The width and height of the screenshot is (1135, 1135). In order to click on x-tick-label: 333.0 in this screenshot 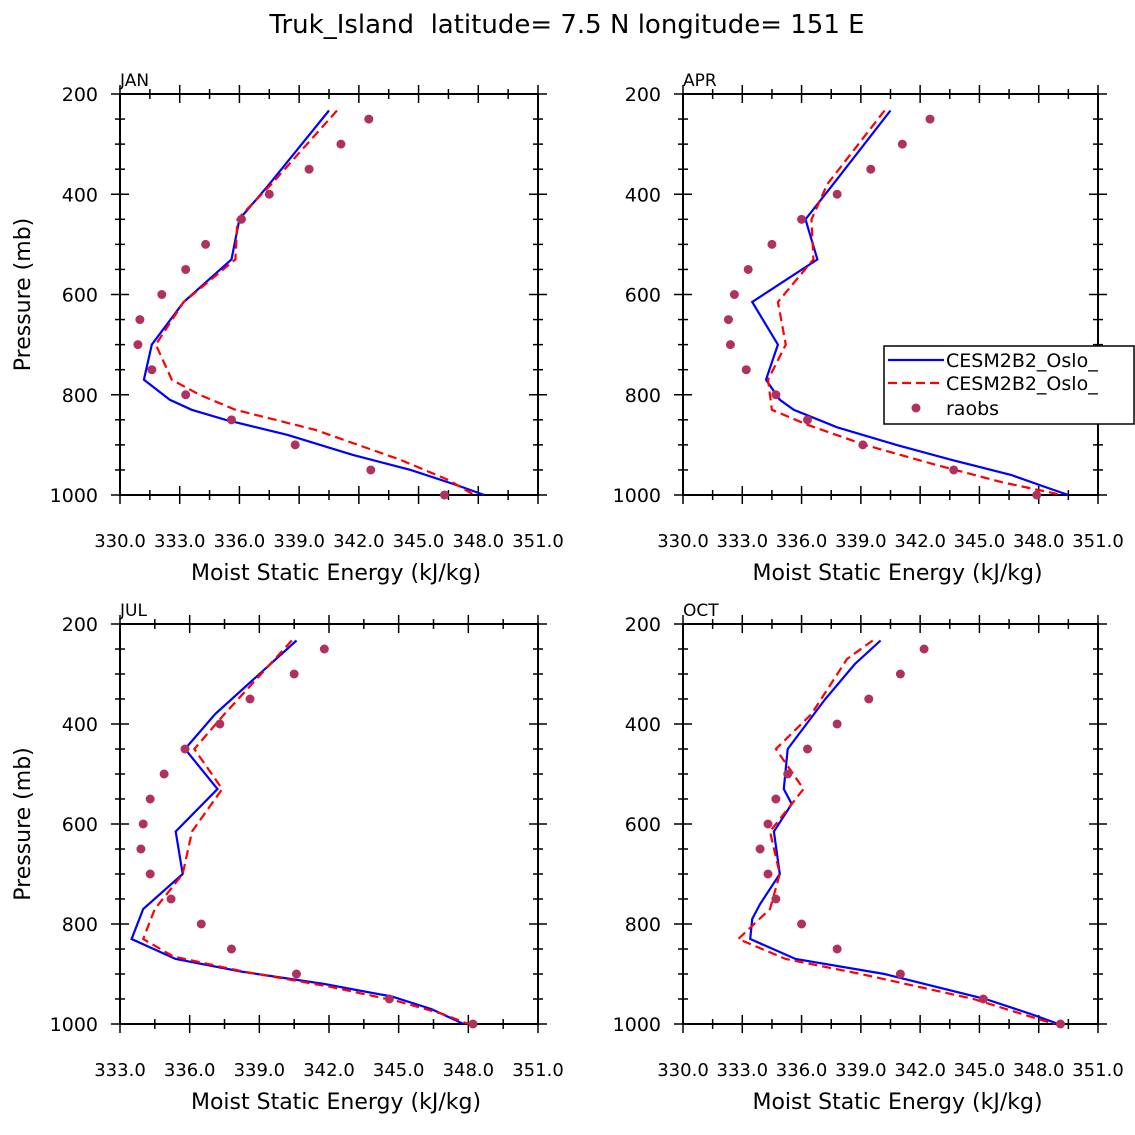, I will do `click(120, 1070)`.